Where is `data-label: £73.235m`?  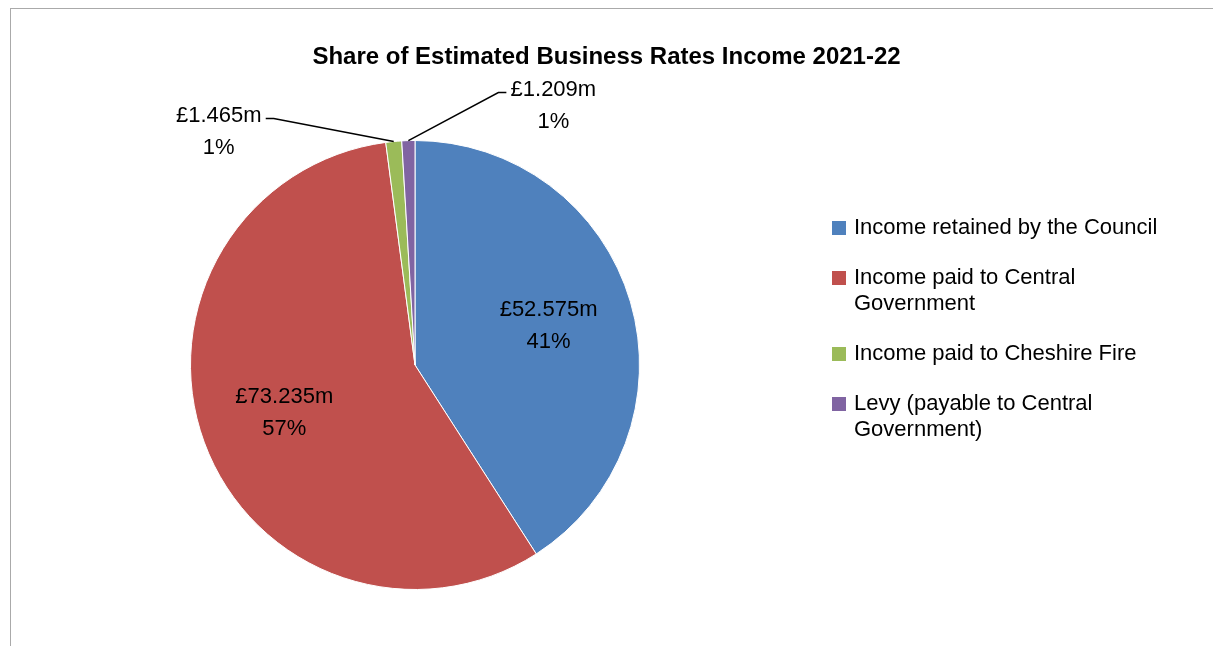 data-label: £73.235m is located at coordinates (284, 395).